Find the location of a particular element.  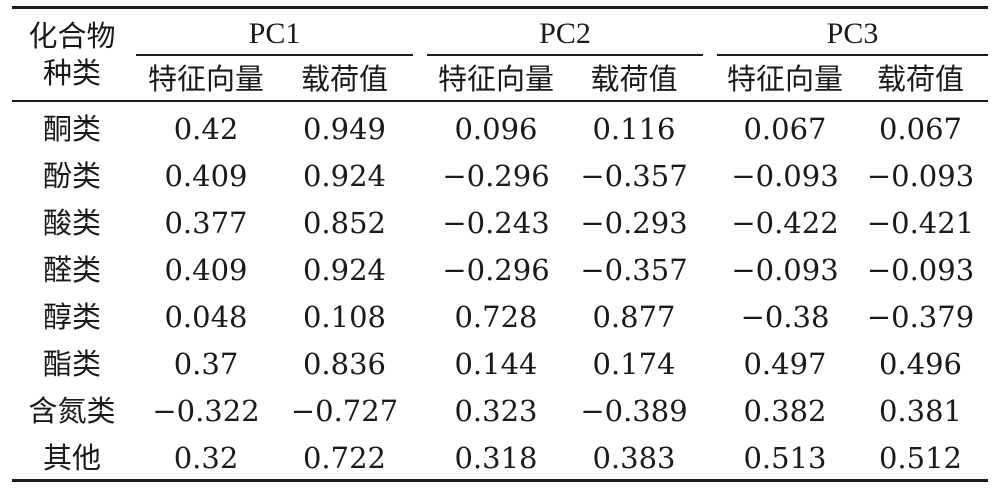

pc3-group-rule is located at coordinates (852, 55).